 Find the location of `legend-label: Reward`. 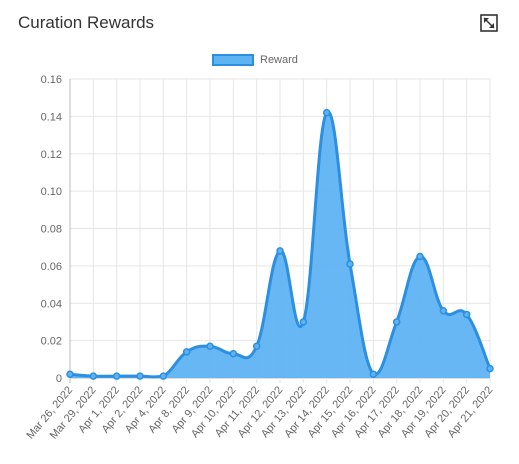

legend-label: Reward is located at coordinates (279, 60).